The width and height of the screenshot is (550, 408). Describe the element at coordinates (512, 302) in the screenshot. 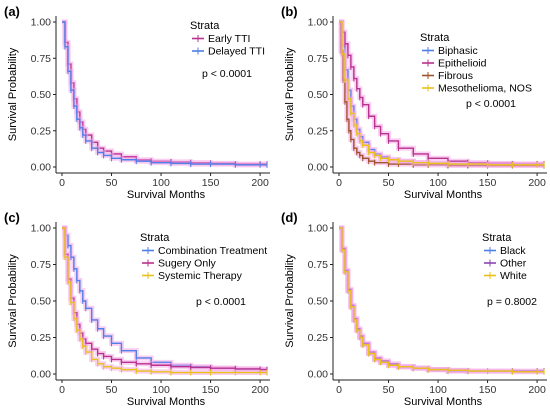

I see `p-value: p = 0.8002` at that location.